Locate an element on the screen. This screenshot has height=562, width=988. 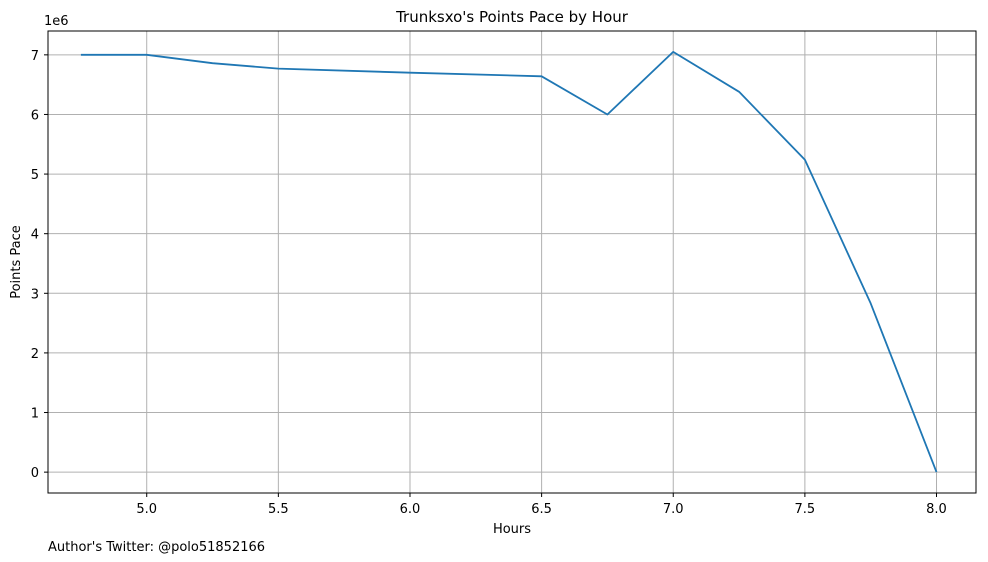
x-tick-label: 7.5 is located at coordinates (805, 509).